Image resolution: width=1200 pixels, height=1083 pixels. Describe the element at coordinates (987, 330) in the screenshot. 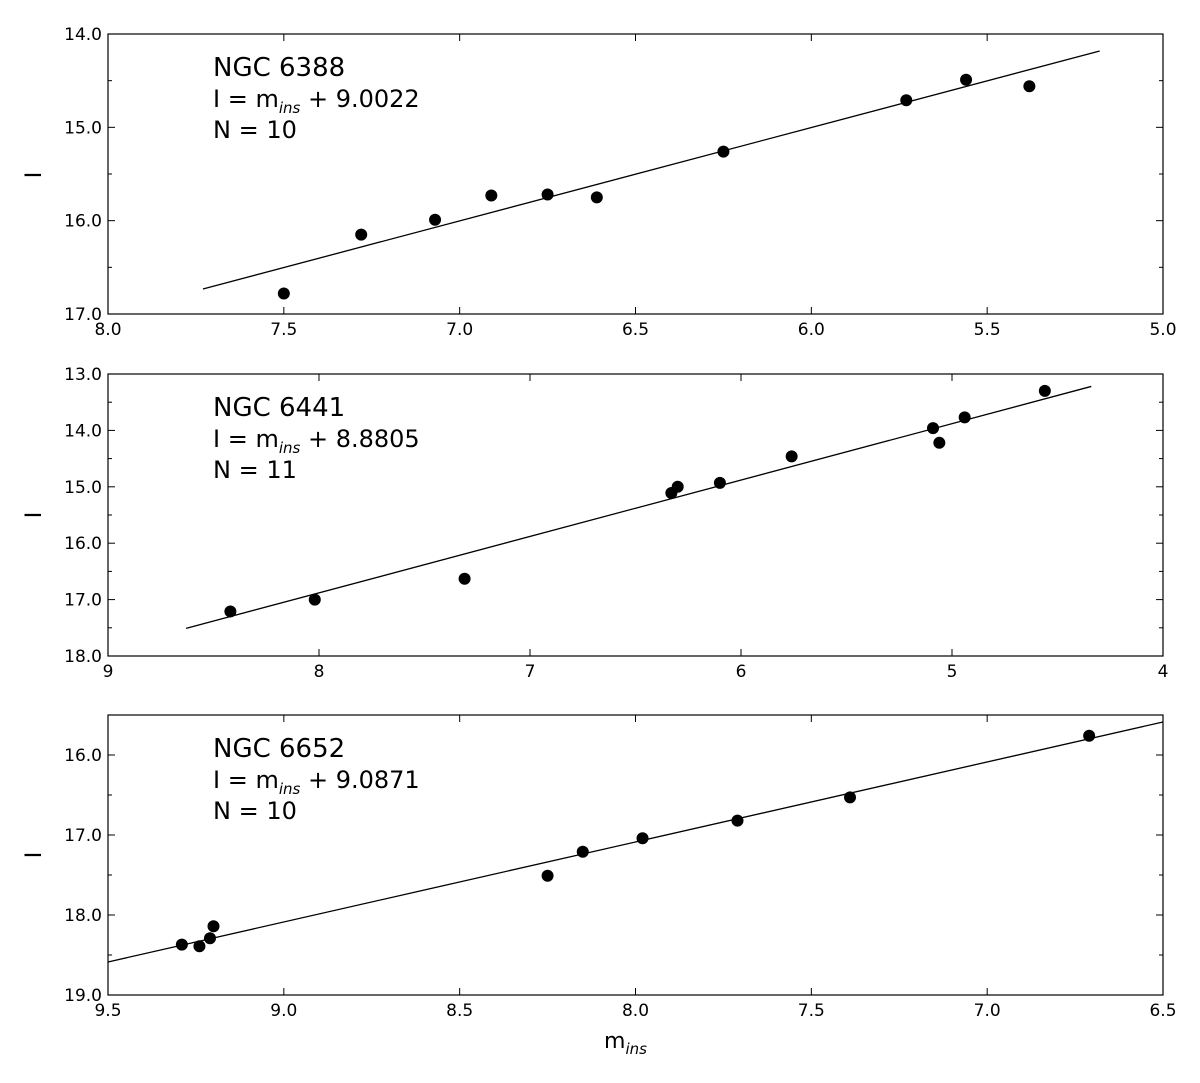

I see `x-tick-label: 5.5` at that location.